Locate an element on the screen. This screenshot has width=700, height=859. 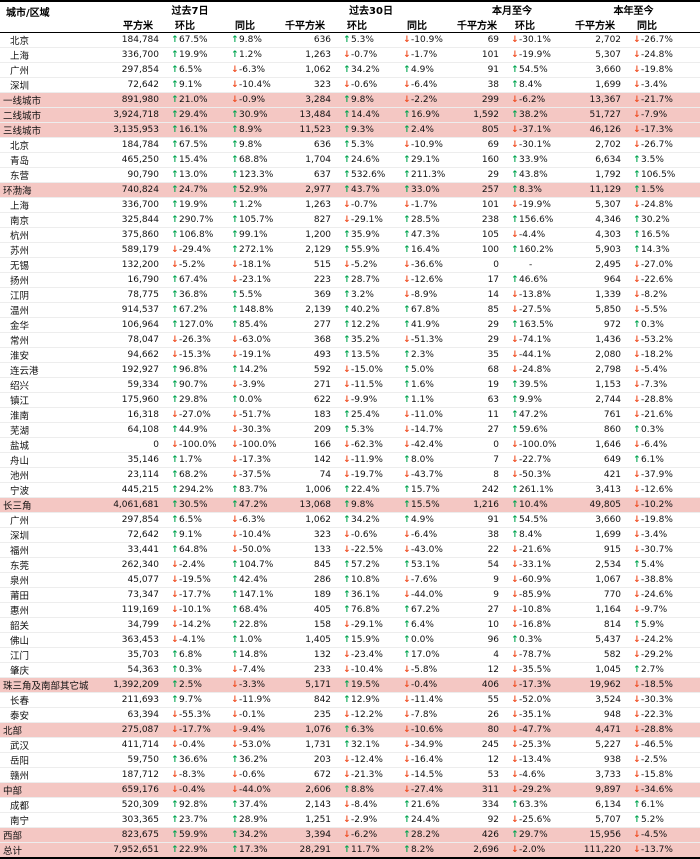
row-label: 淮南 is located at coordinates (47, 415).